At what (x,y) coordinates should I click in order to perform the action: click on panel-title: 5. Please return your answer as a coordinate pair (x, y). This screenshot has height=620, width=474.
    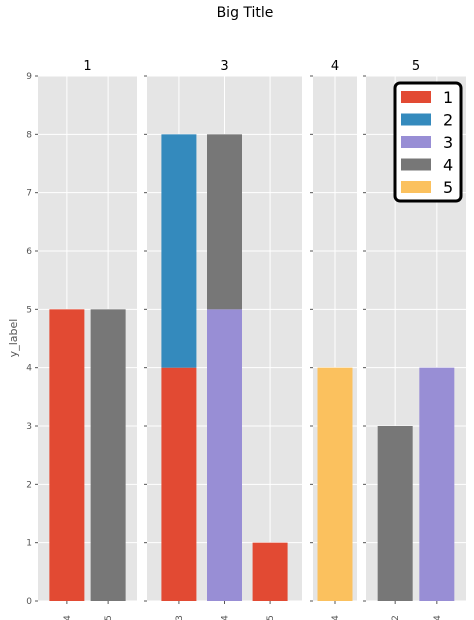
    Looking at the image, I should click on (416, 66).